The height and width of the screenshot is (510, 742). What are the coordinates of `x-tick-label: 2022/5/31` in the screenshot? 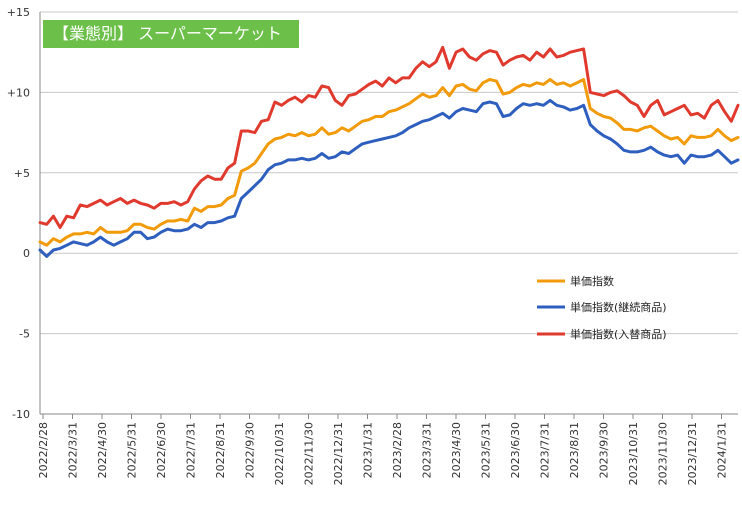 It's located at (132, 450).